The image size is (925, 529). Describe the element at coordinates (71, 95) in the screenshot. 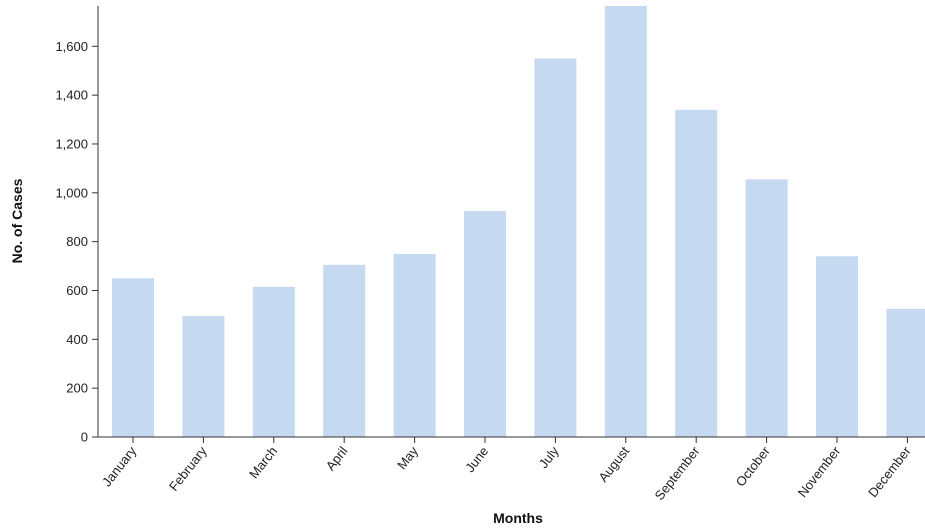

I see `y-tick-label: 1,400` at that location.